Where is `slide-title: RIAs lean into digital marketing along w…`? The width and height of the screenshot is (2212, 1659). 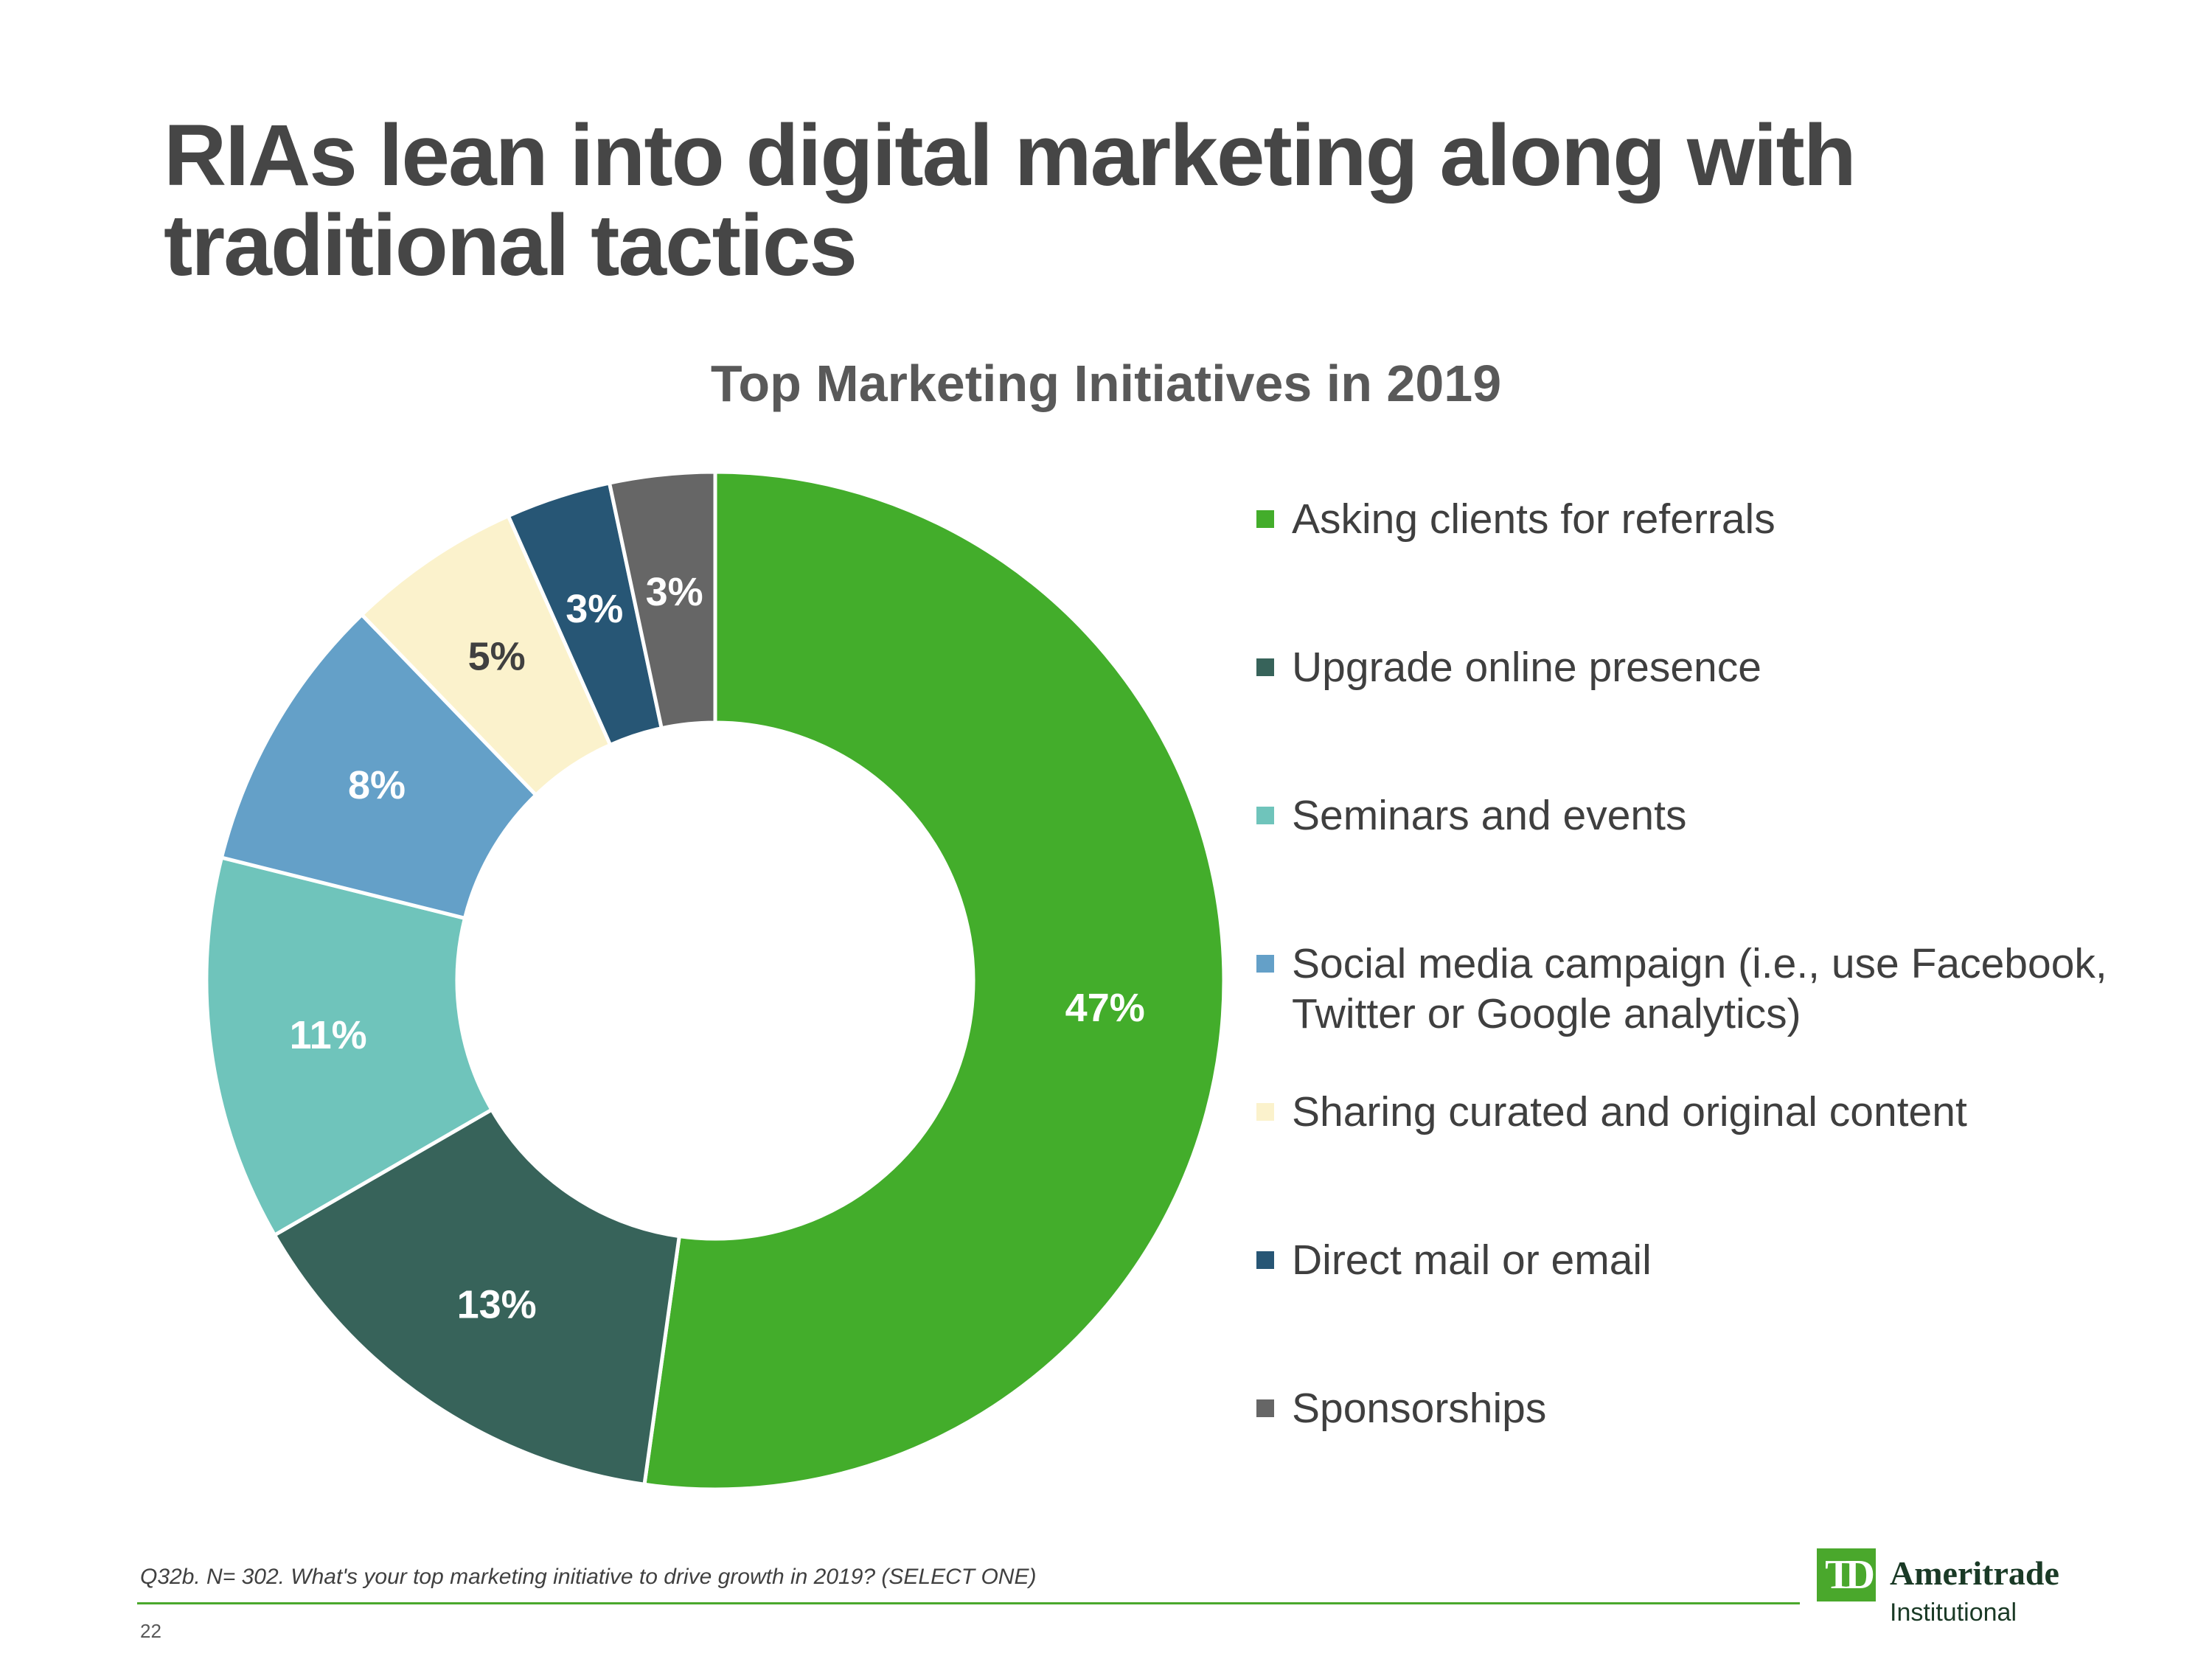
slide-title: RIAs lean into digital marketing along w… is located at coordinates (1010, 200).